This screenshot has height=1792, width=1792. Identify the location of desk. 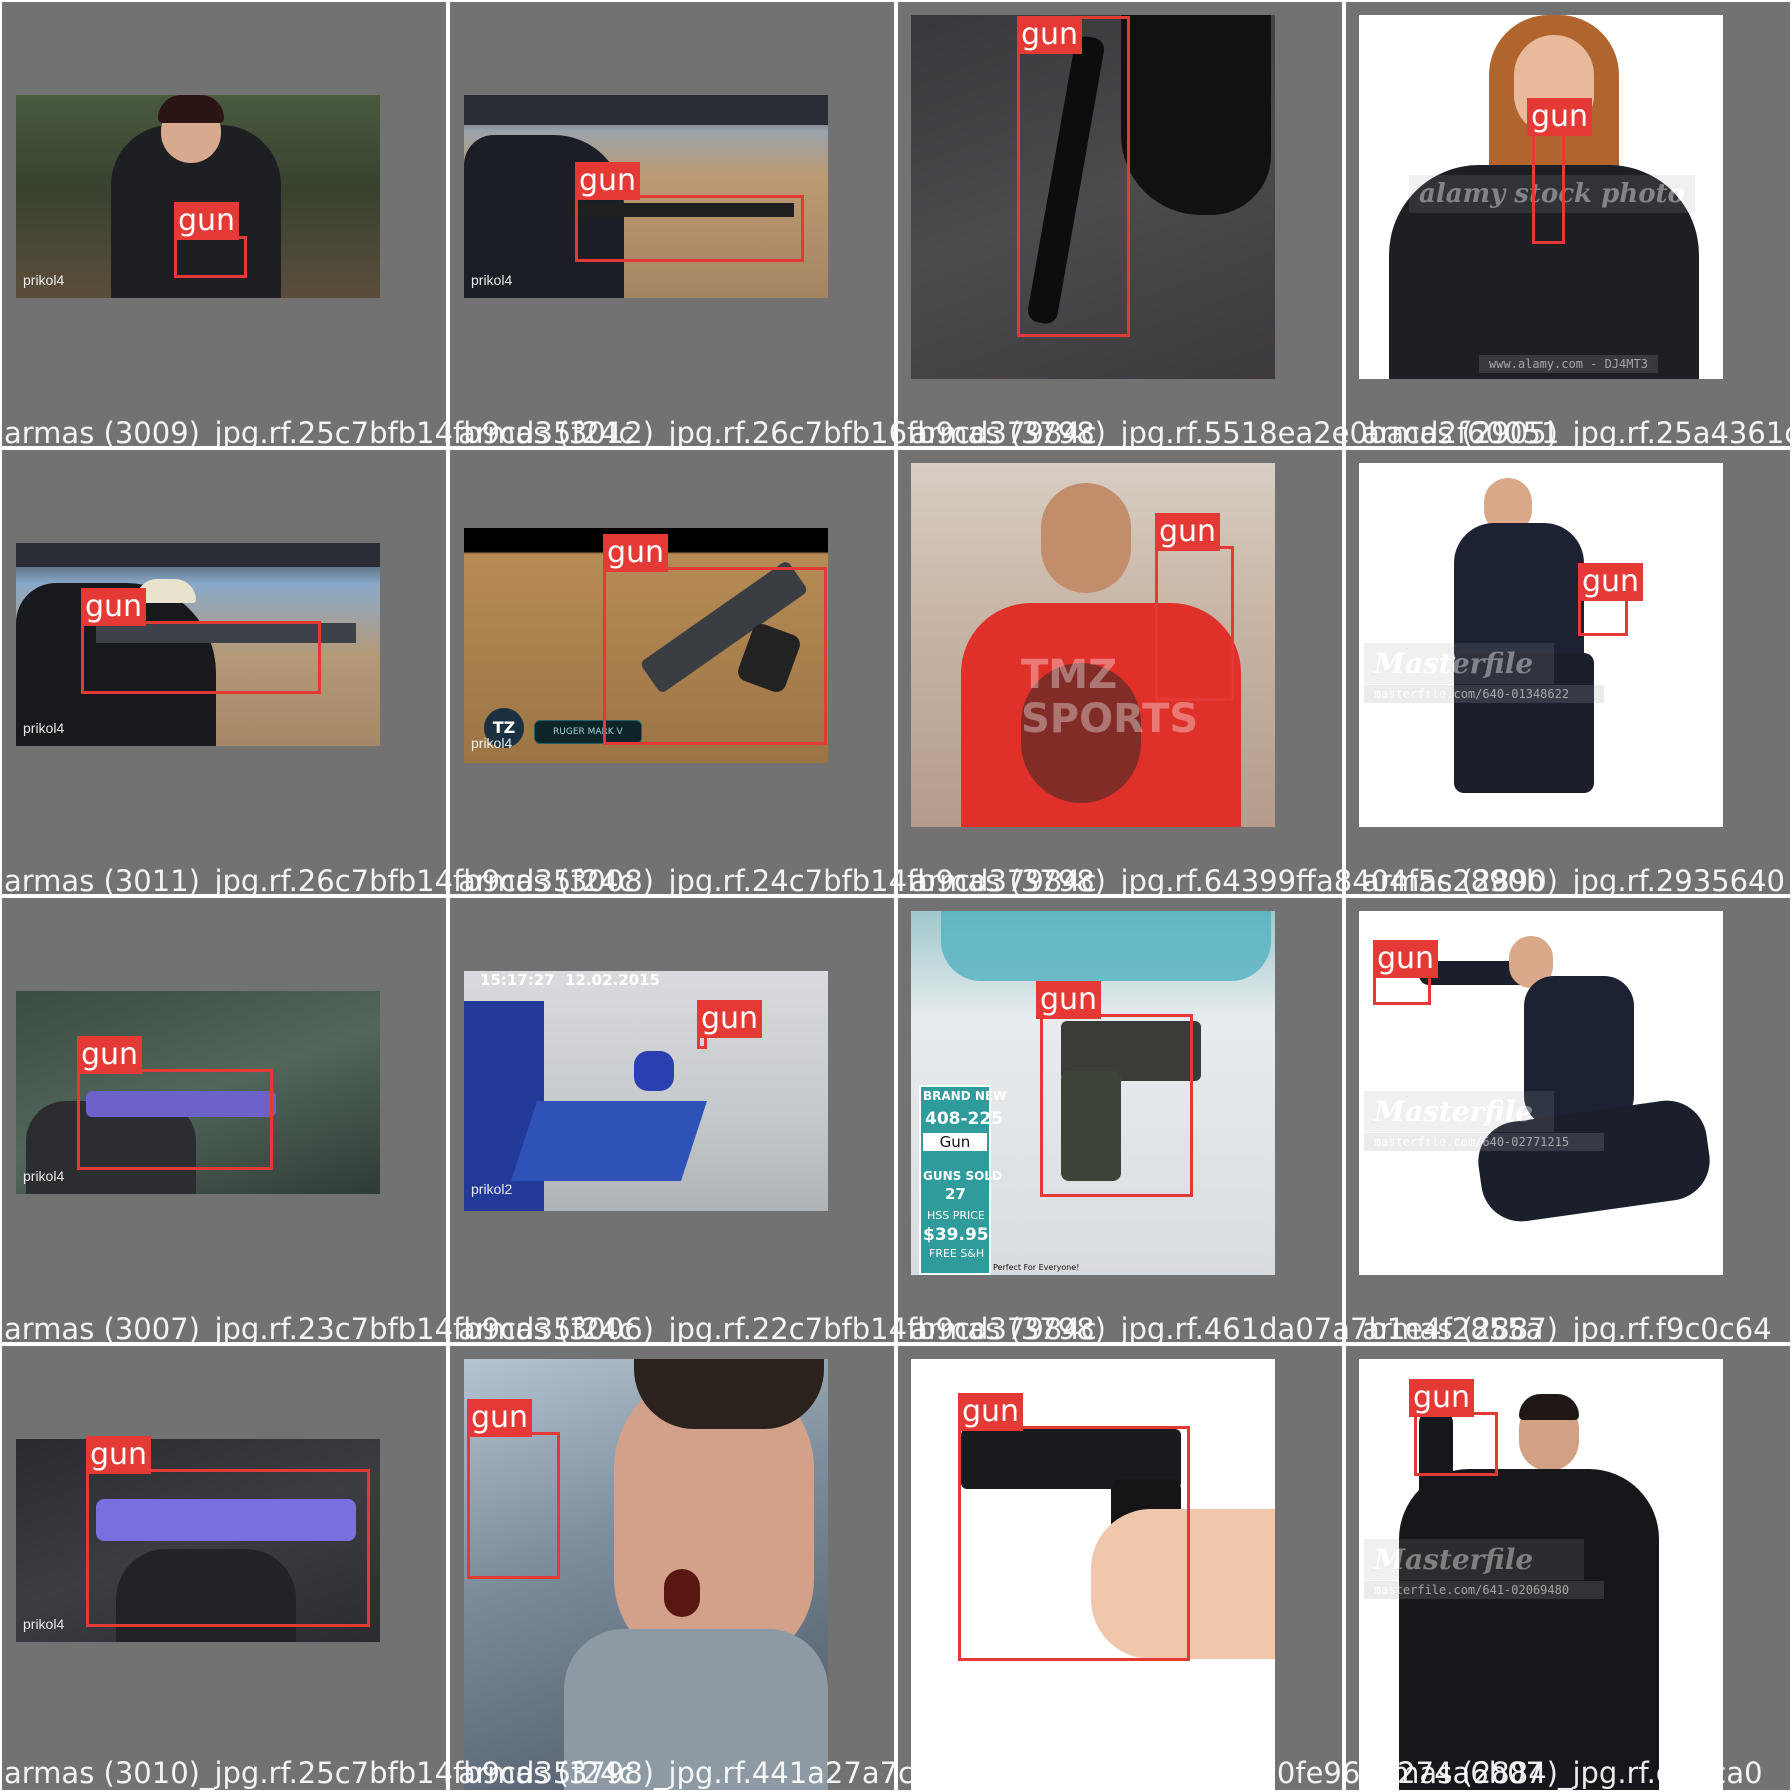
(609, 1141).